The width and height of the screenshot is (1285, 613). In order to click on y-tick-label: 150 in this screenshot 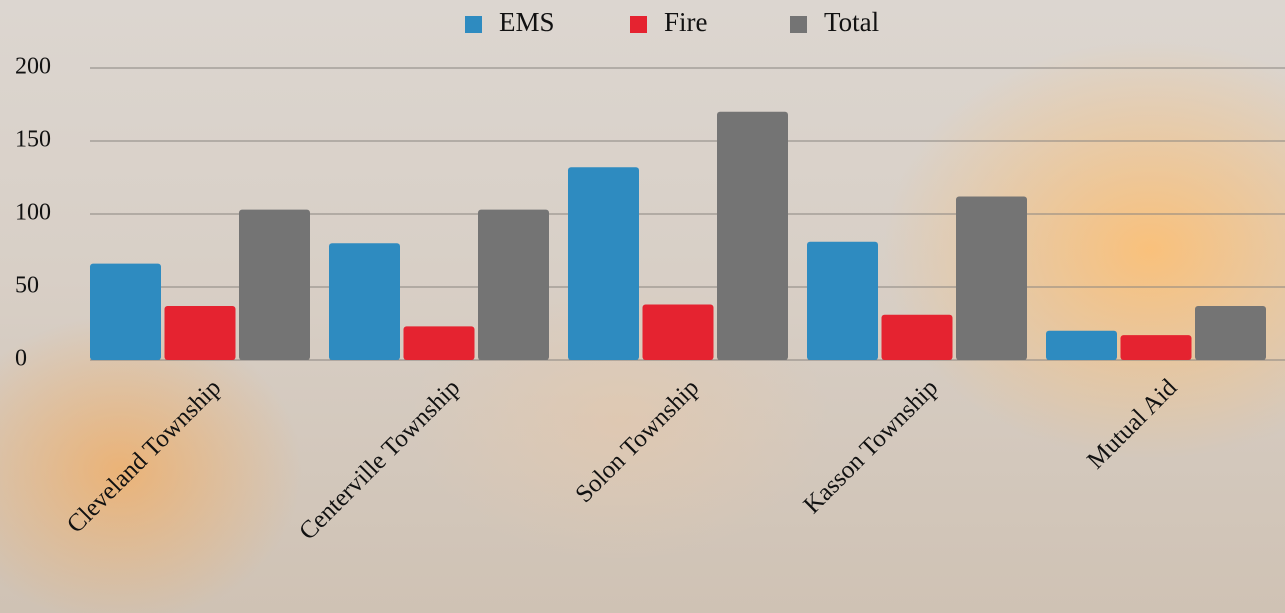, I will do `click(33, 140)`.